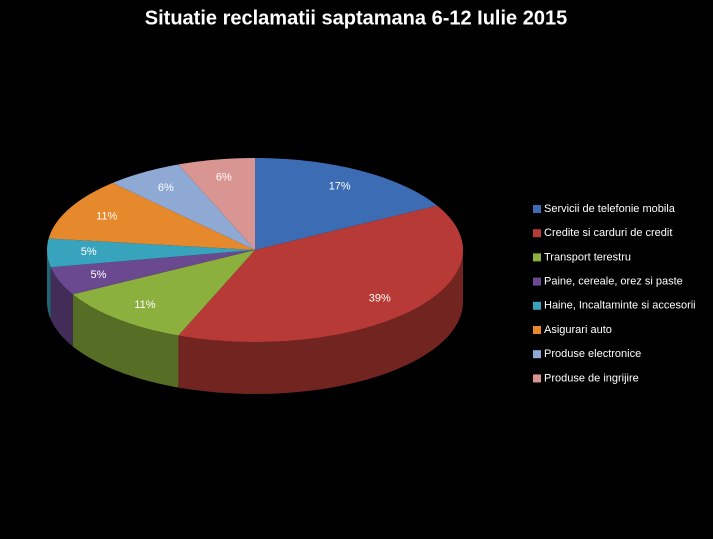 The width and height of the screenshot is (713, 539). I want to click on legend-label: Produse electronice, so click(592, 354).